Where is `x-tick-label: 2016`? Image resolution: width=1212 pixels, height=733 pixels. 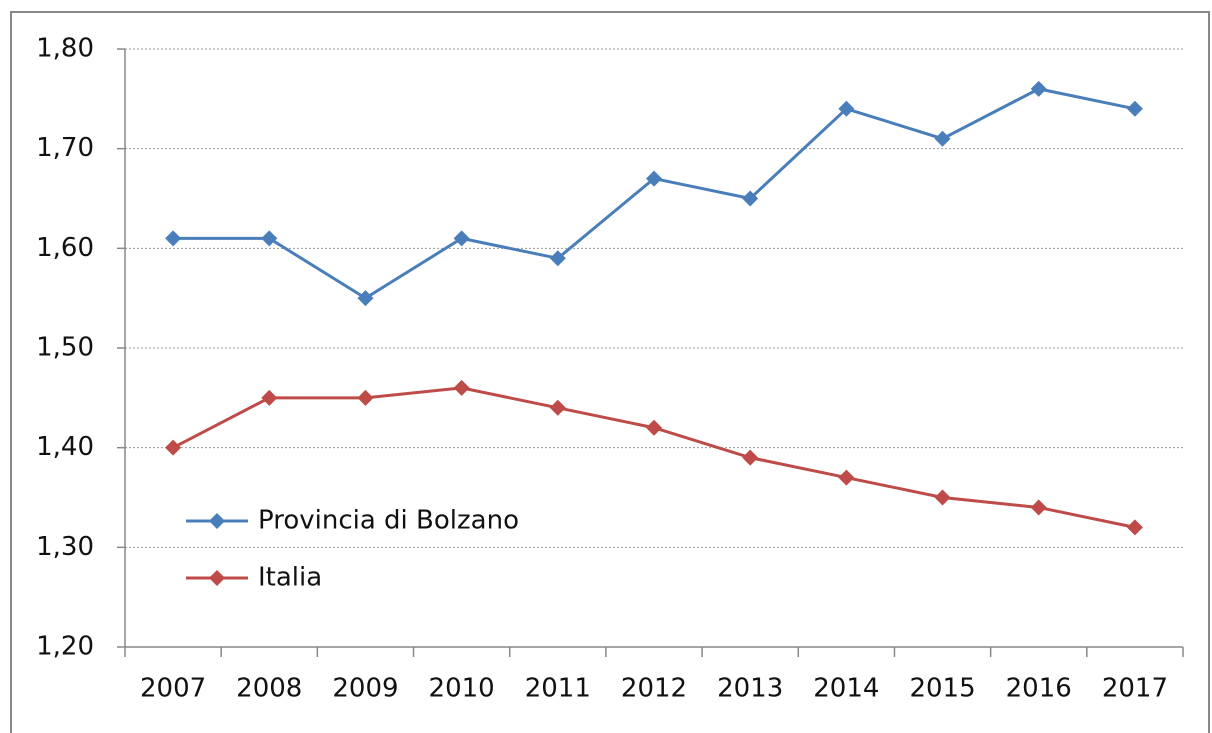 x-tick-label: 2016 is located at coordinates (1039, 689).